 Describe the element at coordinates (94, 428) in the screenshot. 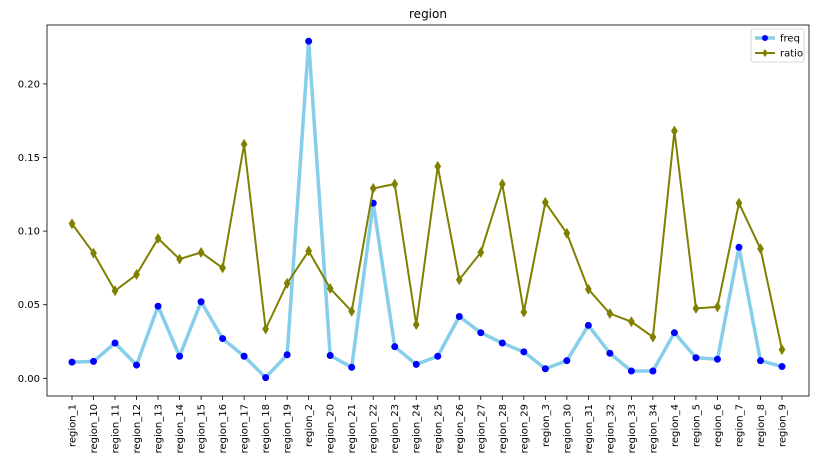

I see `x-tick-label: region_10` at that location.